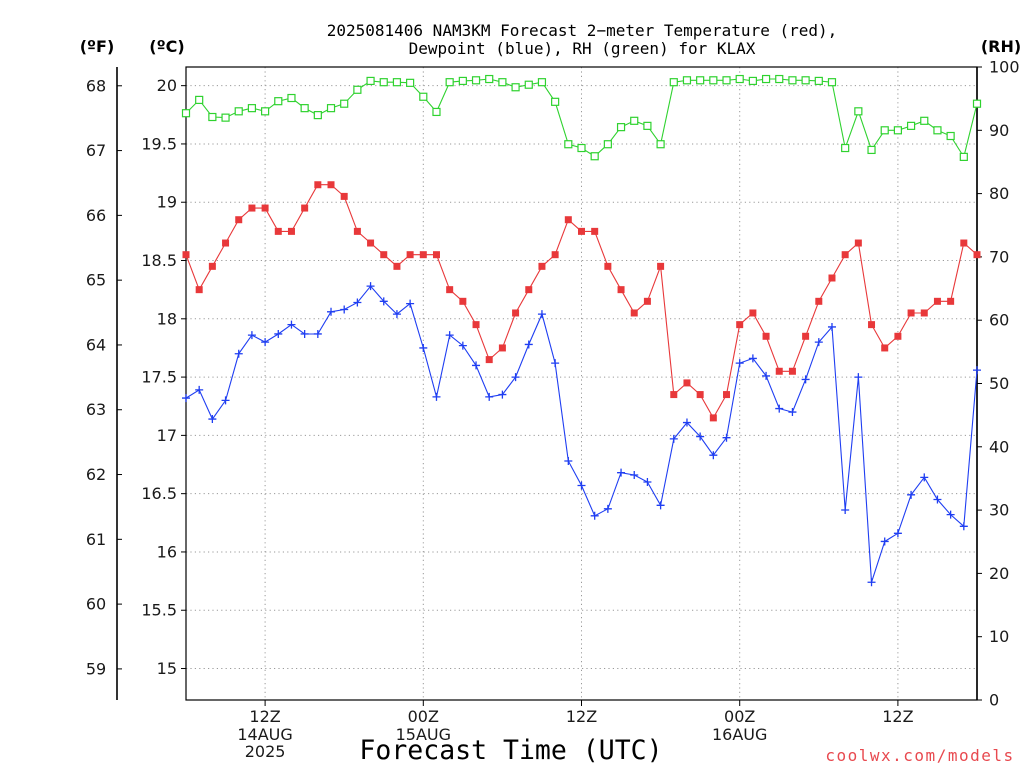 The width and height of the screenshot is (1024, 768). What do you see at coordinates (104, 377) in the screenshot?
I see `fahrenheit-axis: 59 60 61 62 63 64 65 66 67 68` at bounding box center [104, 377].